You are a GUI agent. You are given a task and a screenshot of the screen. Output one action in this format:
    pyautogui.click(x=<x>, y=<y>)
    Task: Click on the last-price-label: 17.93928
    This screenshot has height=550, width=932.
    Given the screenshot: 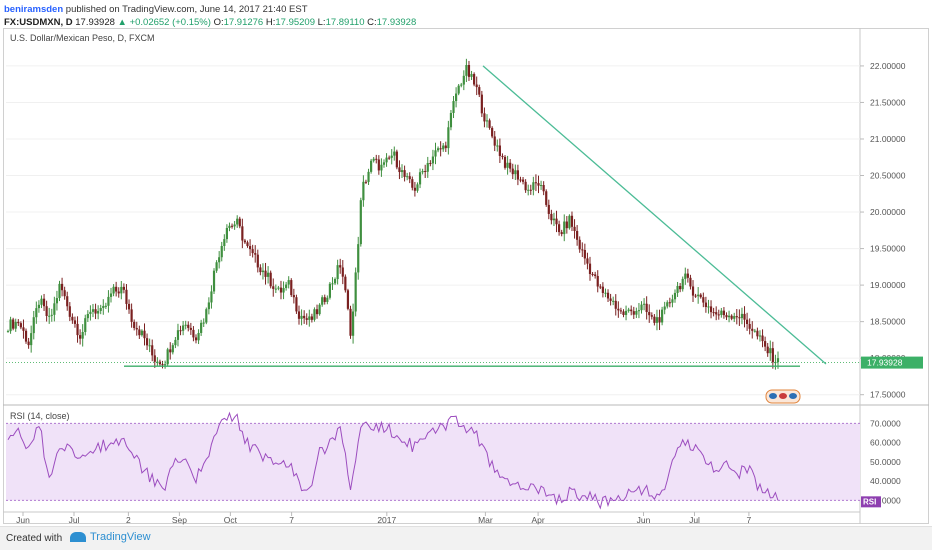 What is the action you would take?
    pyautogui.click(x=885, y=363)
    